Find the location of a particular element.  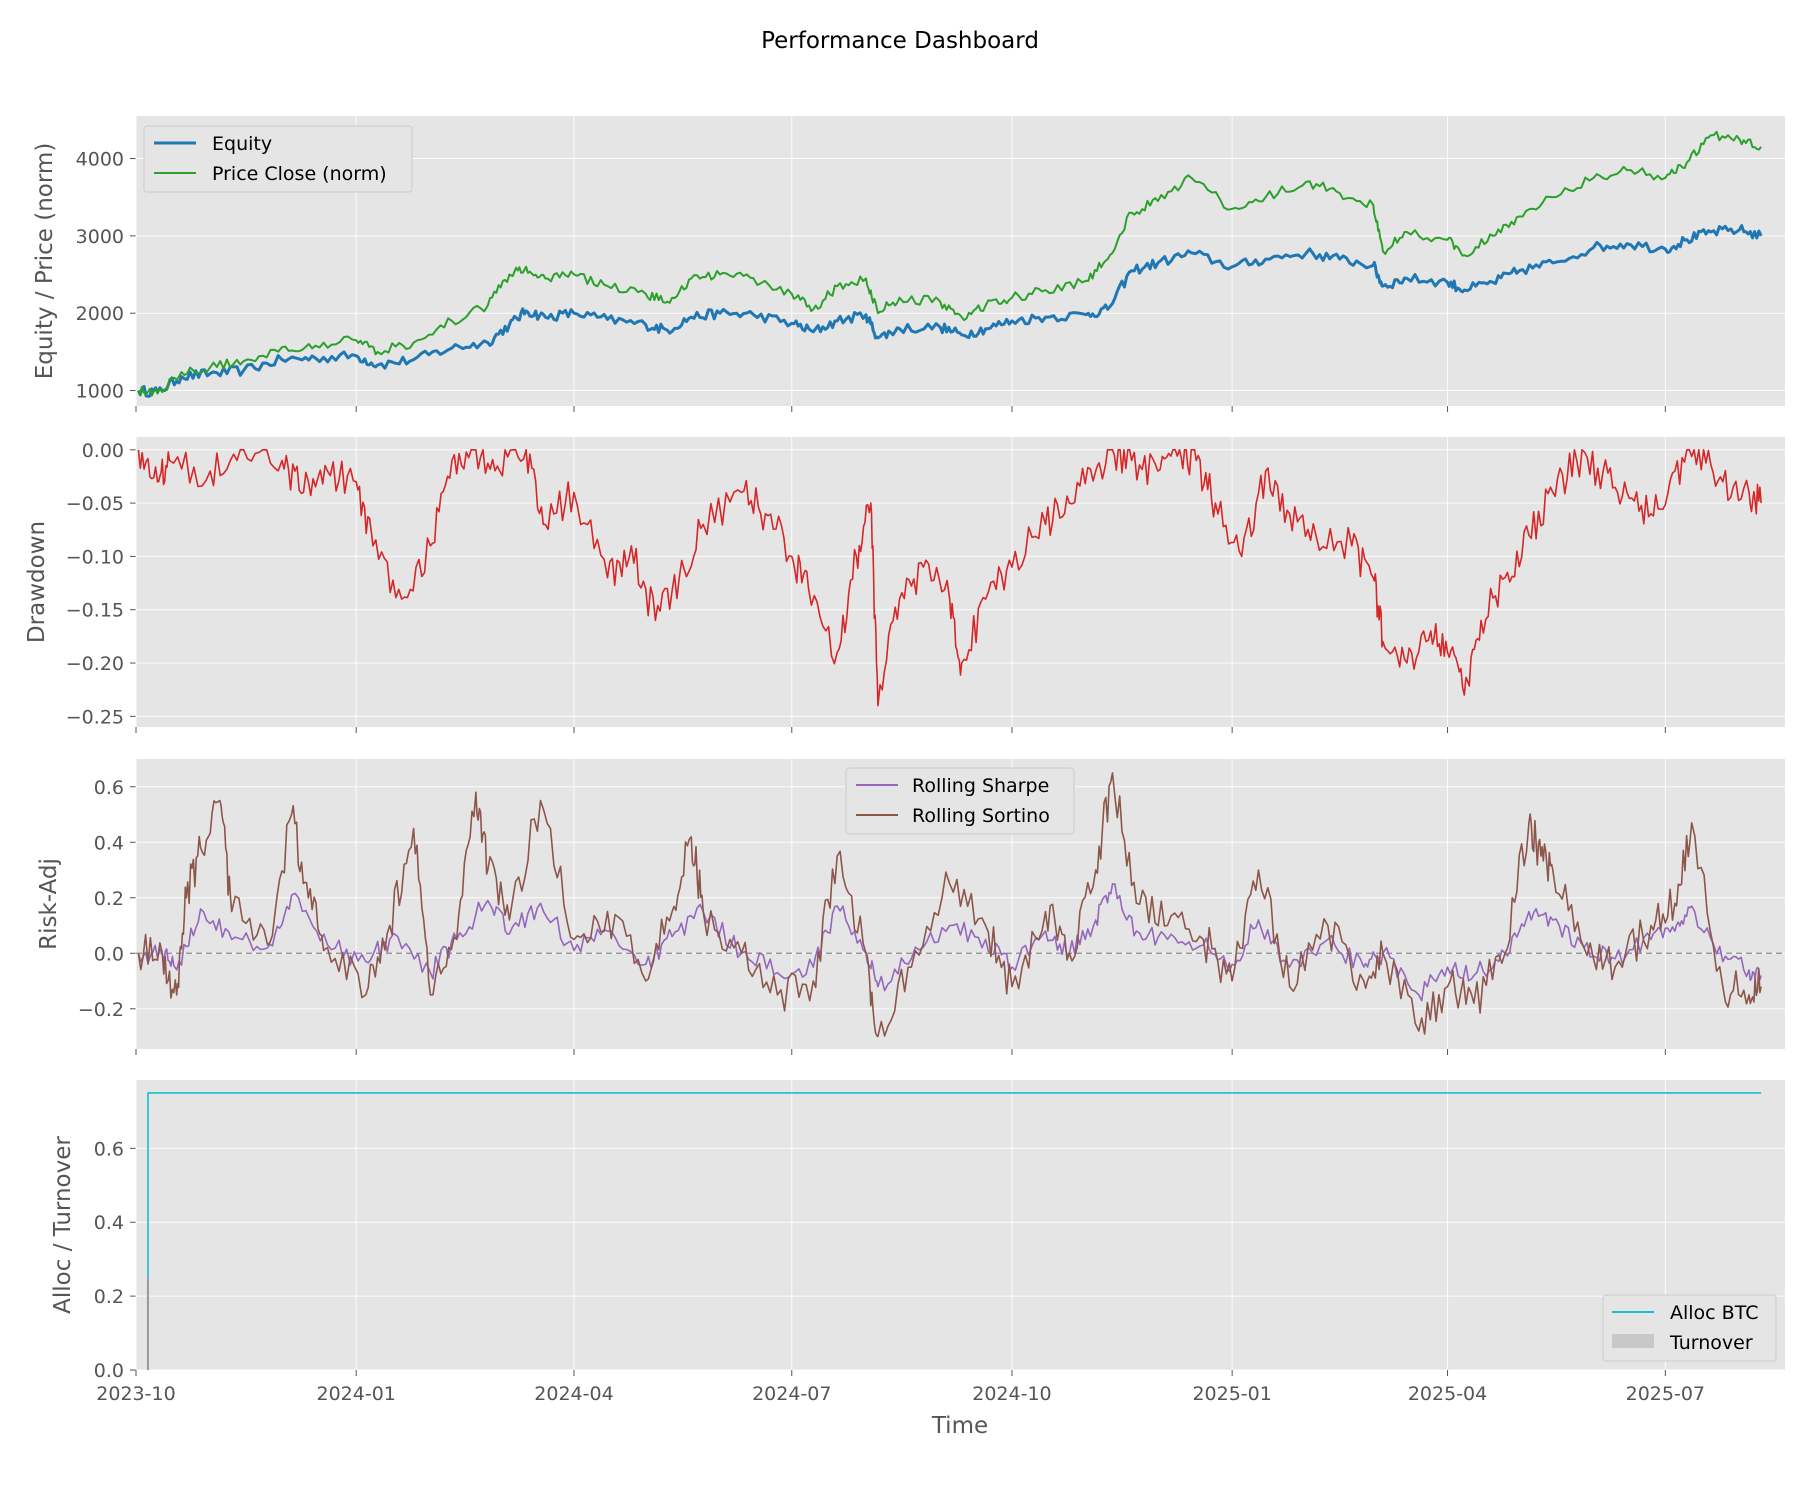

panel-risk-adjusted-legend: Rolling Sharpe Rolling Sortino is located at coordinates (960, 801).